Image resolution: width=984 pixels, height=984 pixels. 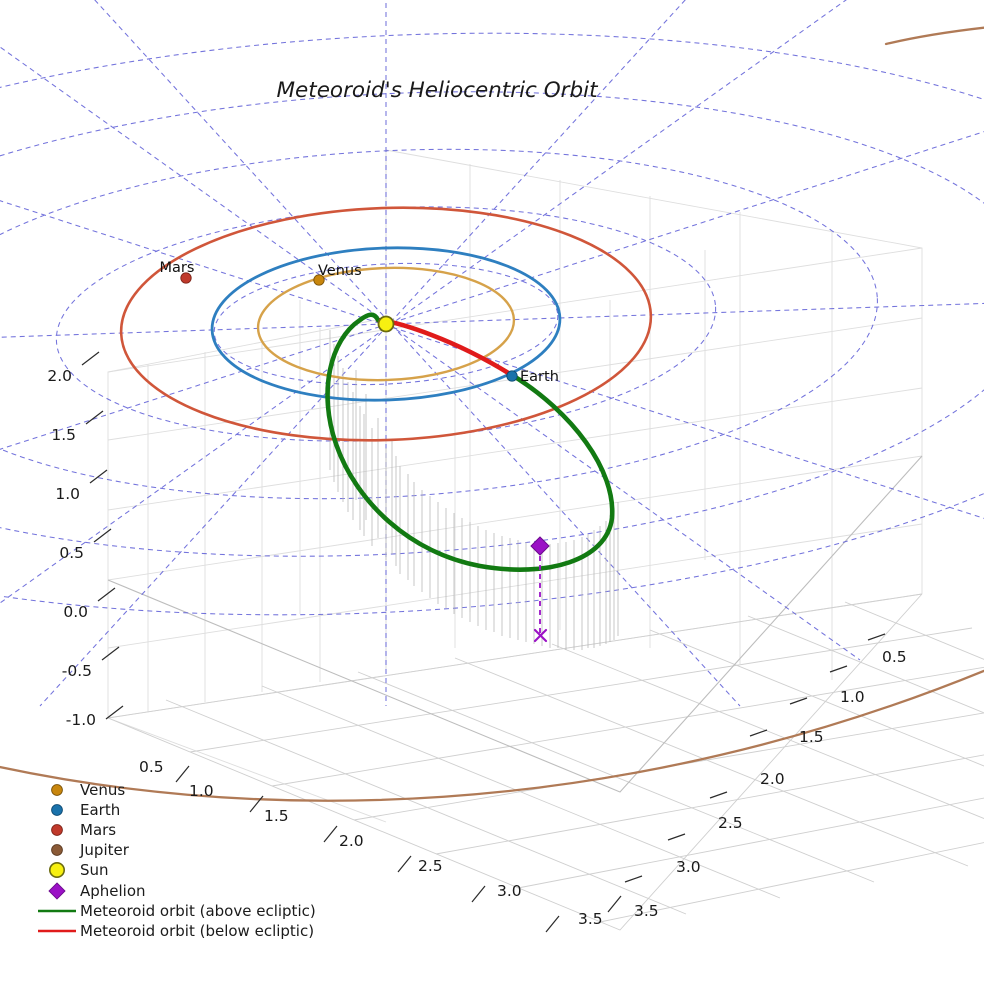 What do you see at coordinates (186, 278) in the screenshot?
I see `mars-marker` at bounding box center [186, 278].